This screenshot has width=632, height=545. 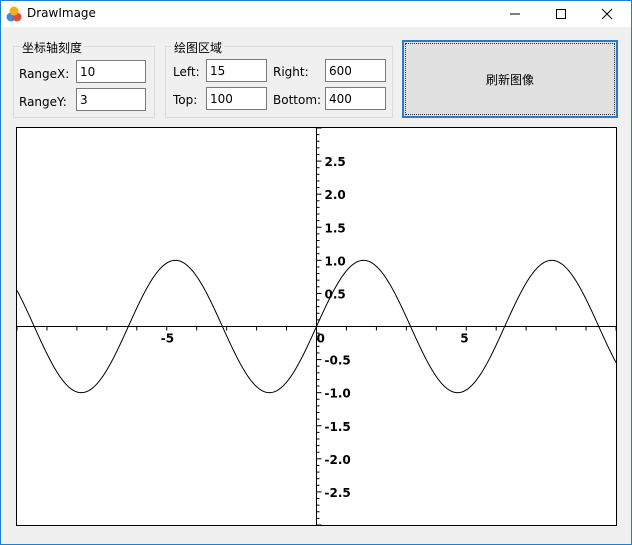 What do you see at coordinates (297, 100) in the screenshot?
I see `bottom-label: Bottom:` at bounding box center [297, 100].